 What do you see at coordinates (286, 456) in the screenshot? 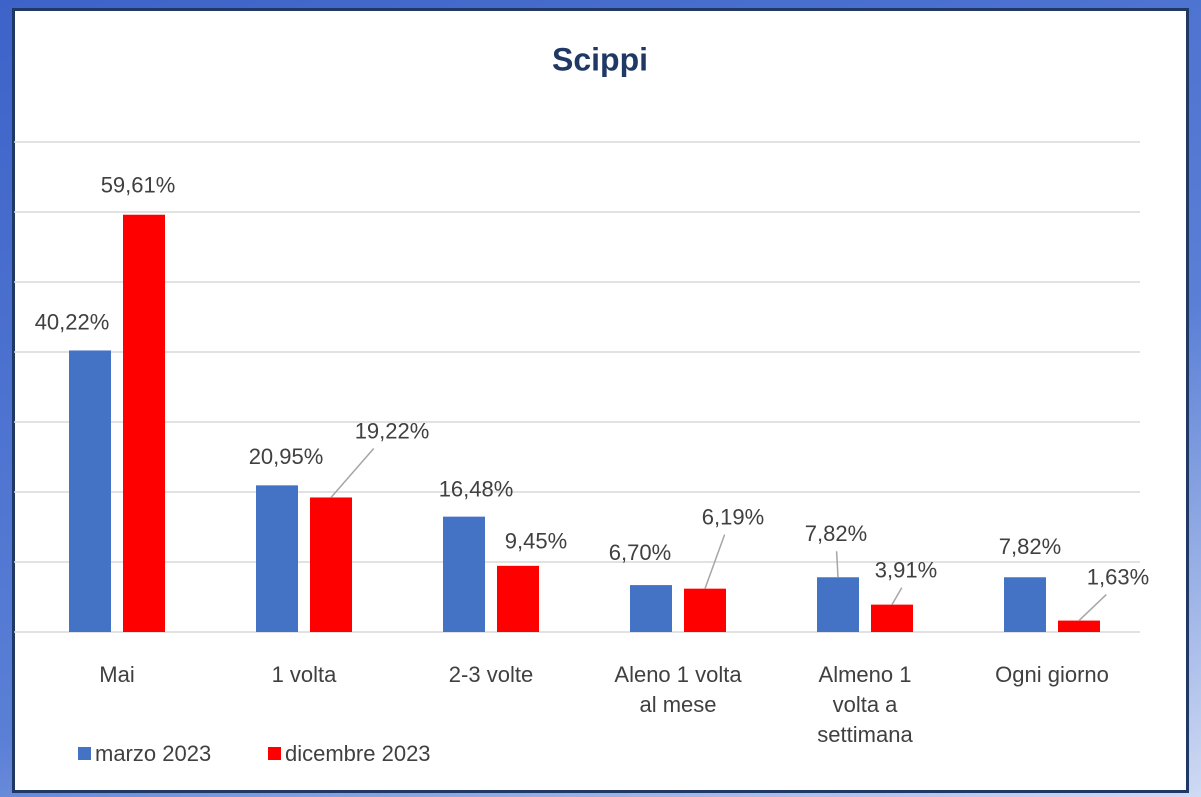
I see `data-label: 20,95%` at bounding box center [286, 456].